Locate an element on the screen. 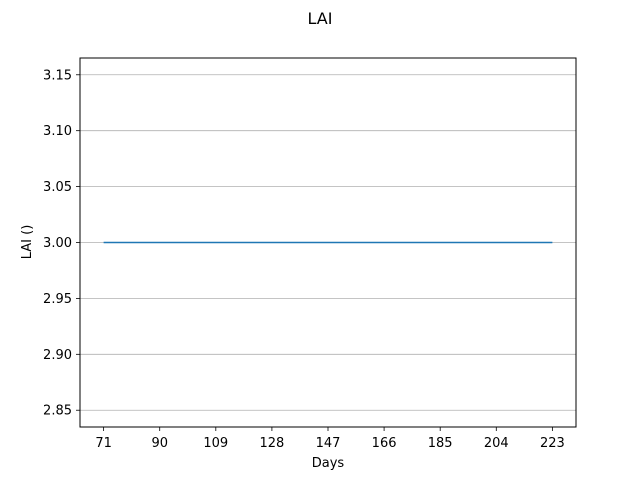 The height and width of the screenshot is (480, 640). y-tick-label: 3.05 is located at coordinates (57, 187).